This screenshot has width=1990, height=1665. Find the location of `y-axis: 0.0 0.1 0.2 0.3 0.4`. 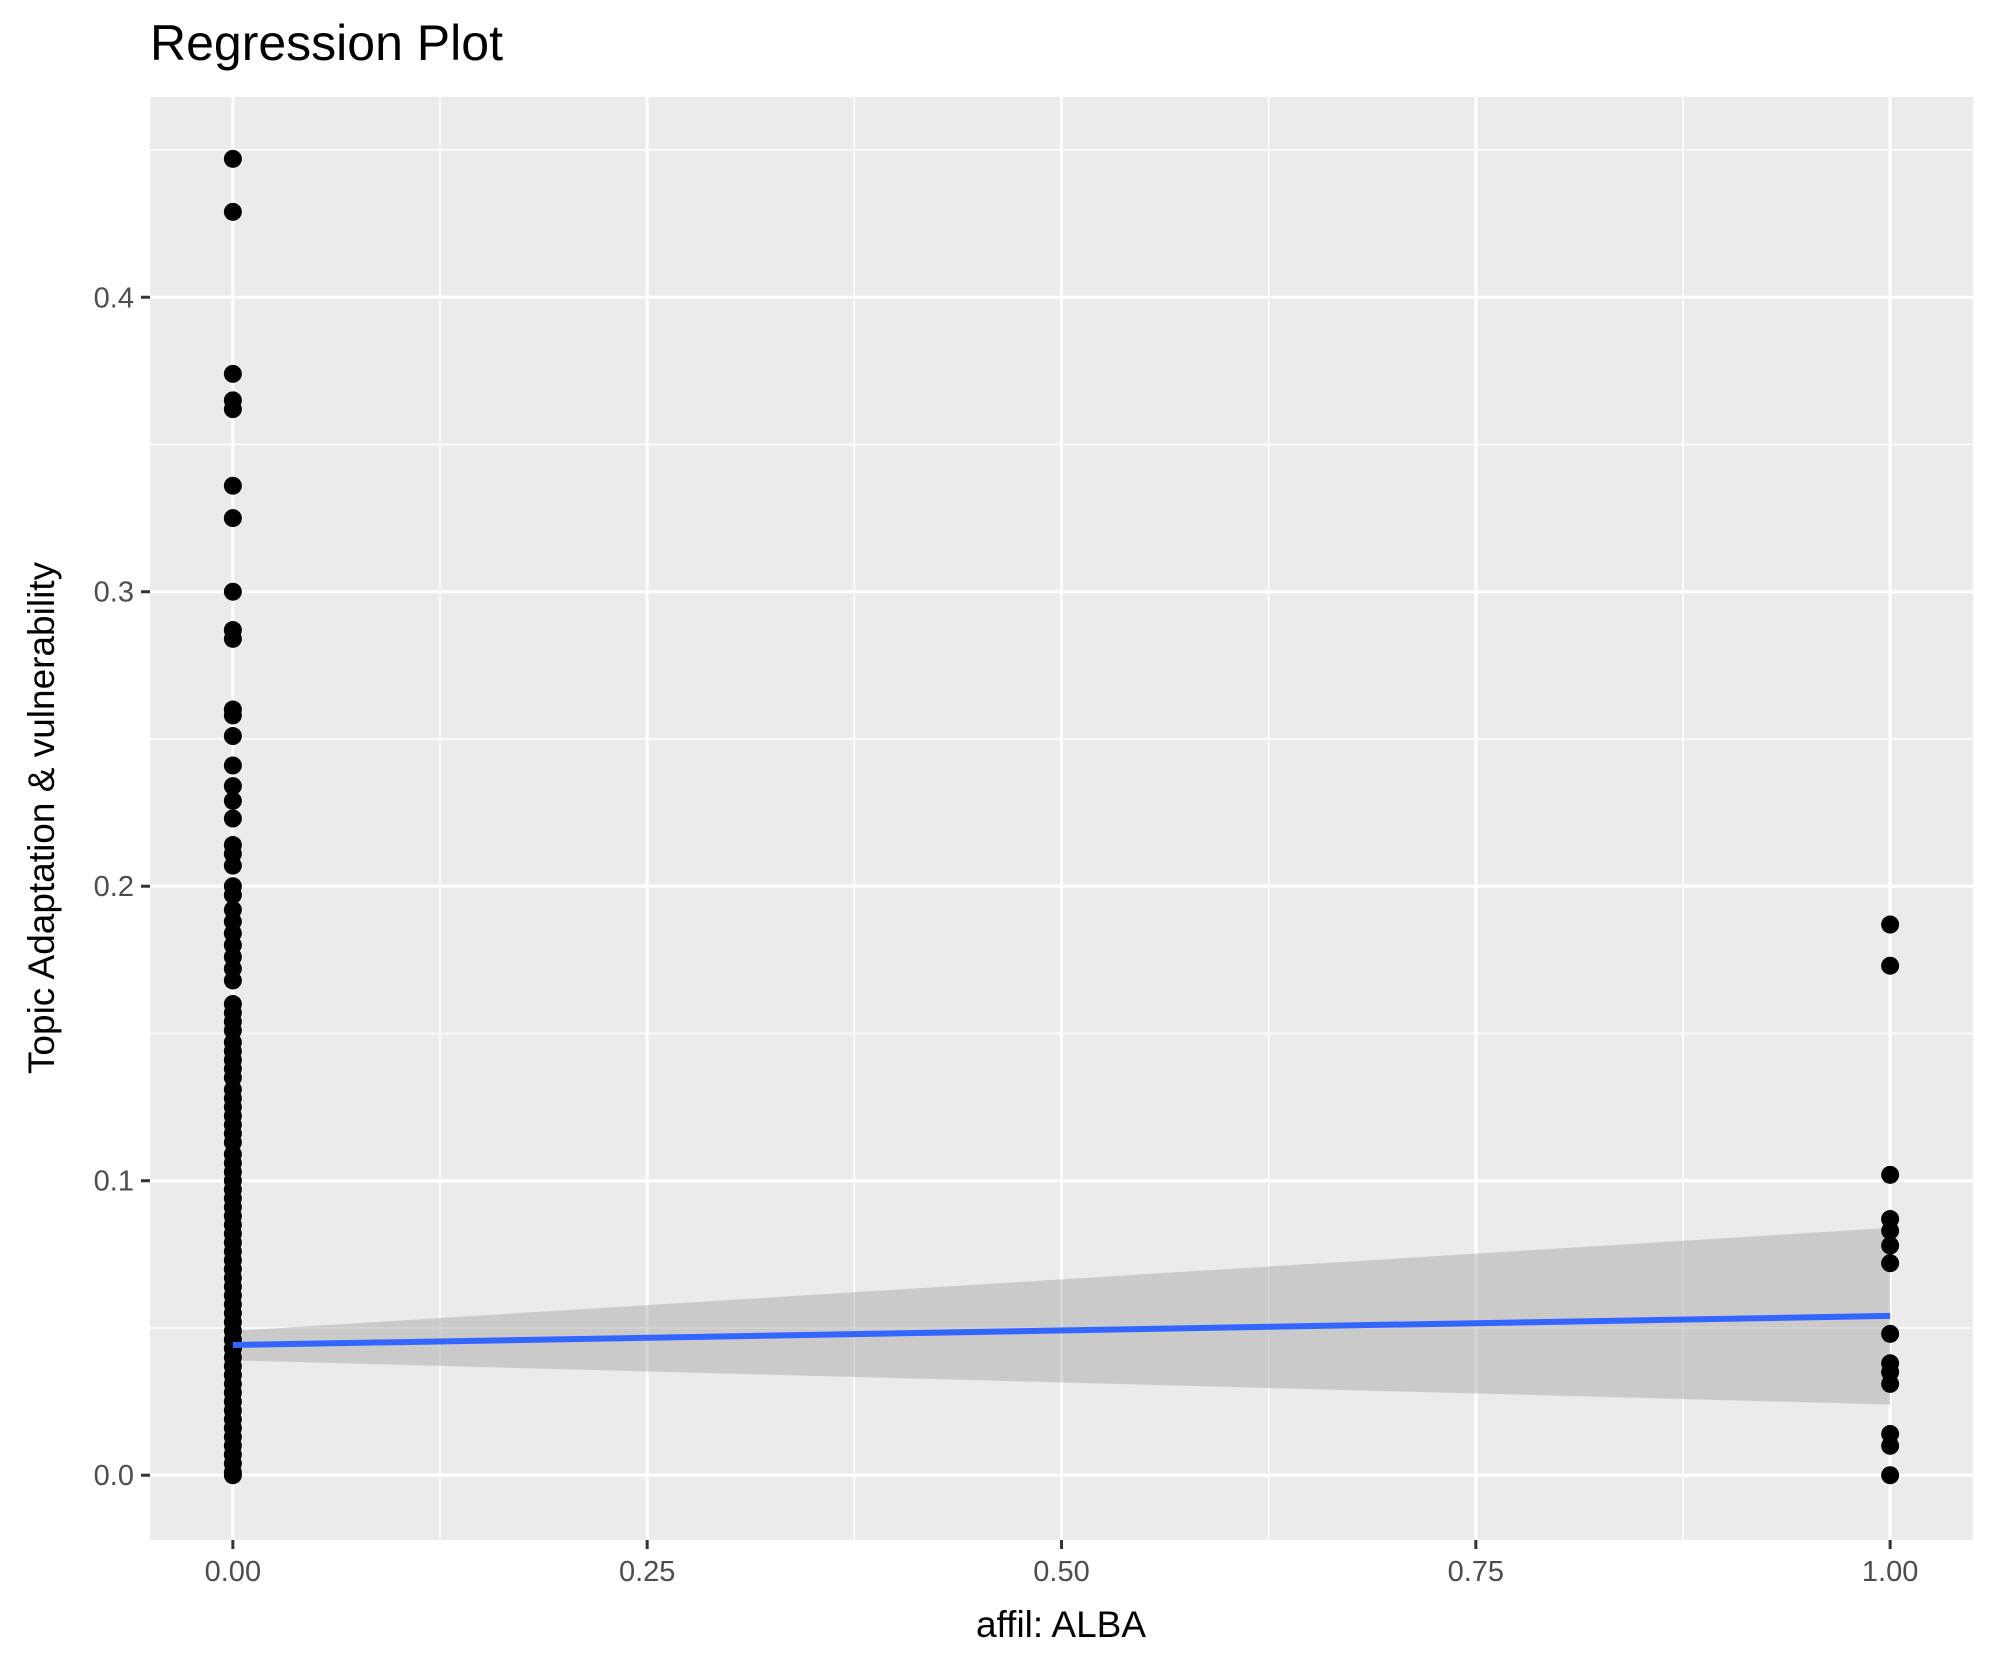

y-axis: 0.0 0.1 0.2 0.3 0.4 is located at coordinates (122, 887).